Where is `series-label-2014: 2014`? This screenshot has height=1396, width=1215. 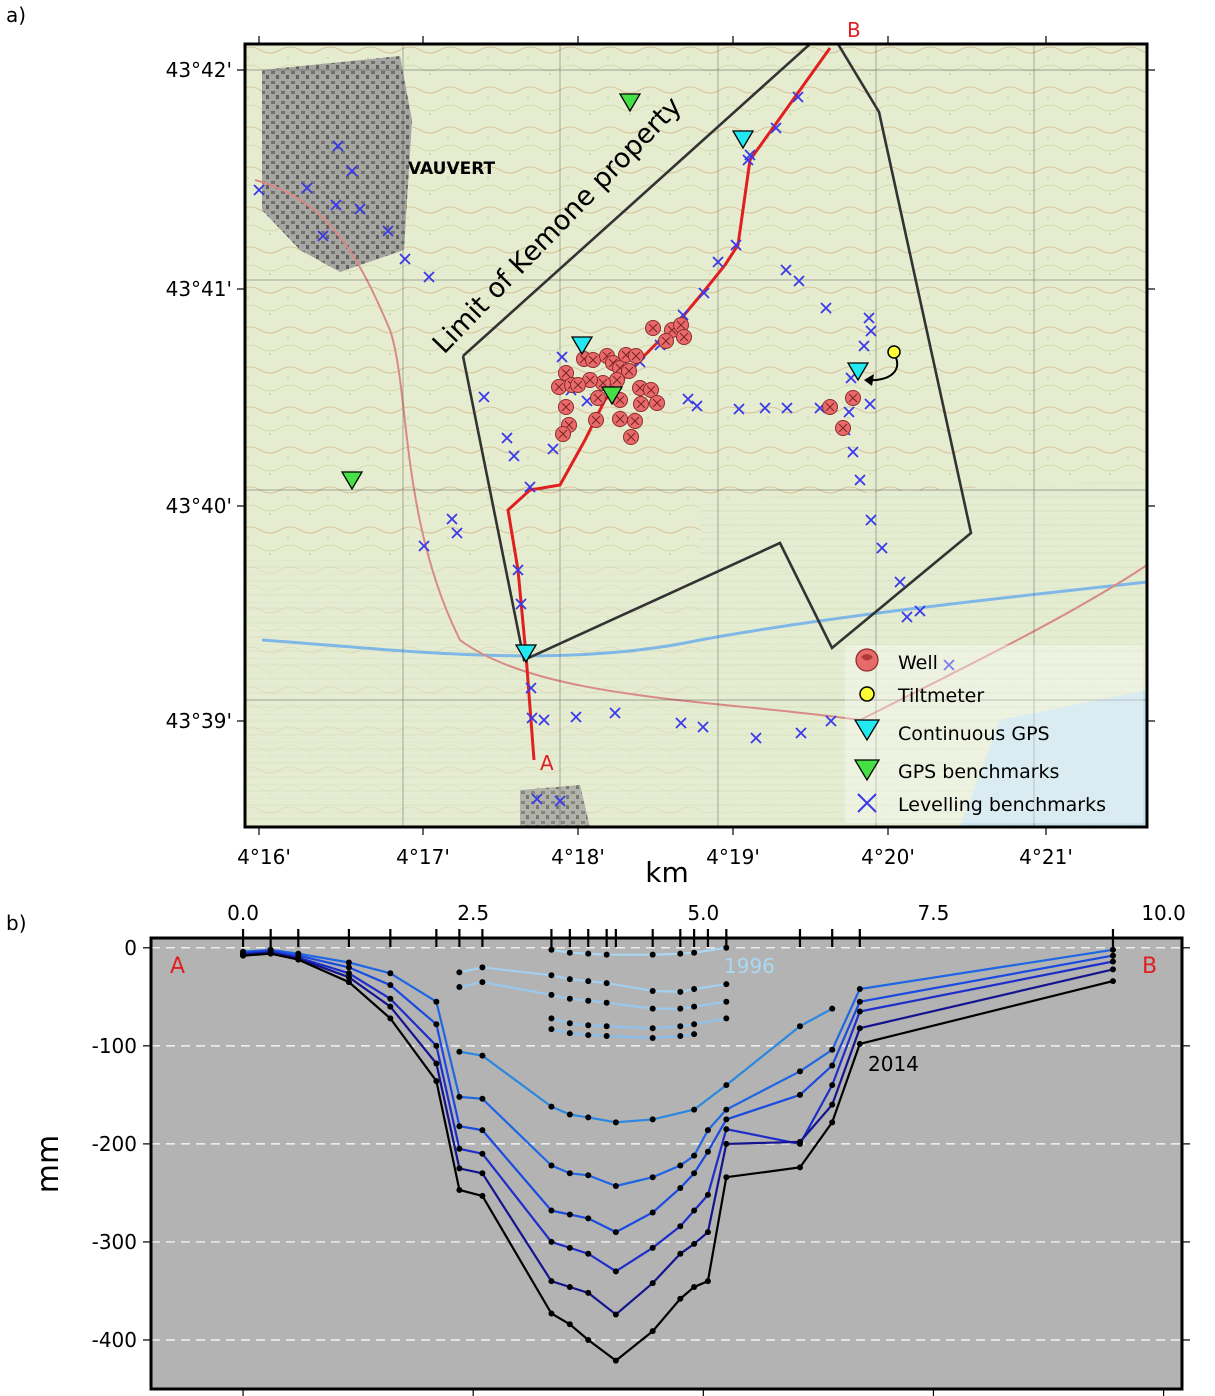 series-label-2014: 2014 is located at coordinates (893, 1064).